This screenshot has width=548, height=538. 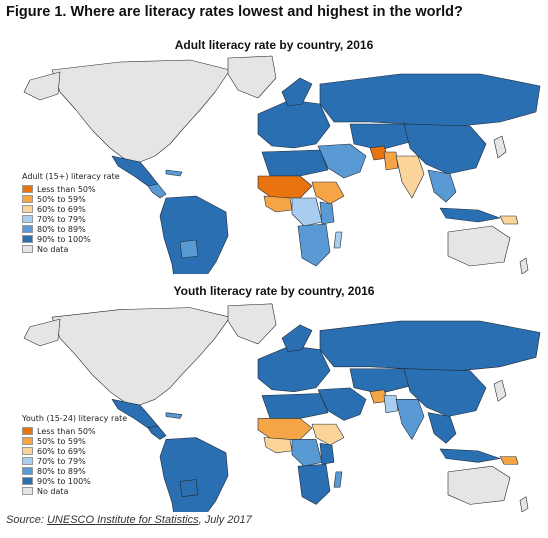 I want to click on youth-map-title: Youth literacy rate by country, 2016, so click(x=274, y=291).